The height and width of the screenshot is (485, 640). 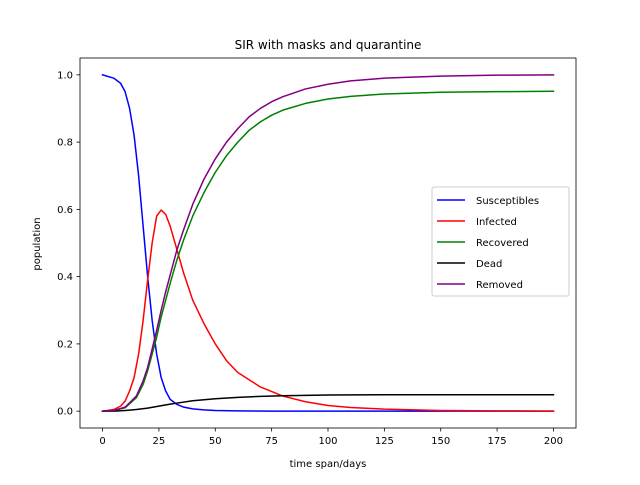 What do you see at coordinates (489, 264) in the screenshot?
I see `legend-label-dead: Dead` at bounding box center [489, 264].